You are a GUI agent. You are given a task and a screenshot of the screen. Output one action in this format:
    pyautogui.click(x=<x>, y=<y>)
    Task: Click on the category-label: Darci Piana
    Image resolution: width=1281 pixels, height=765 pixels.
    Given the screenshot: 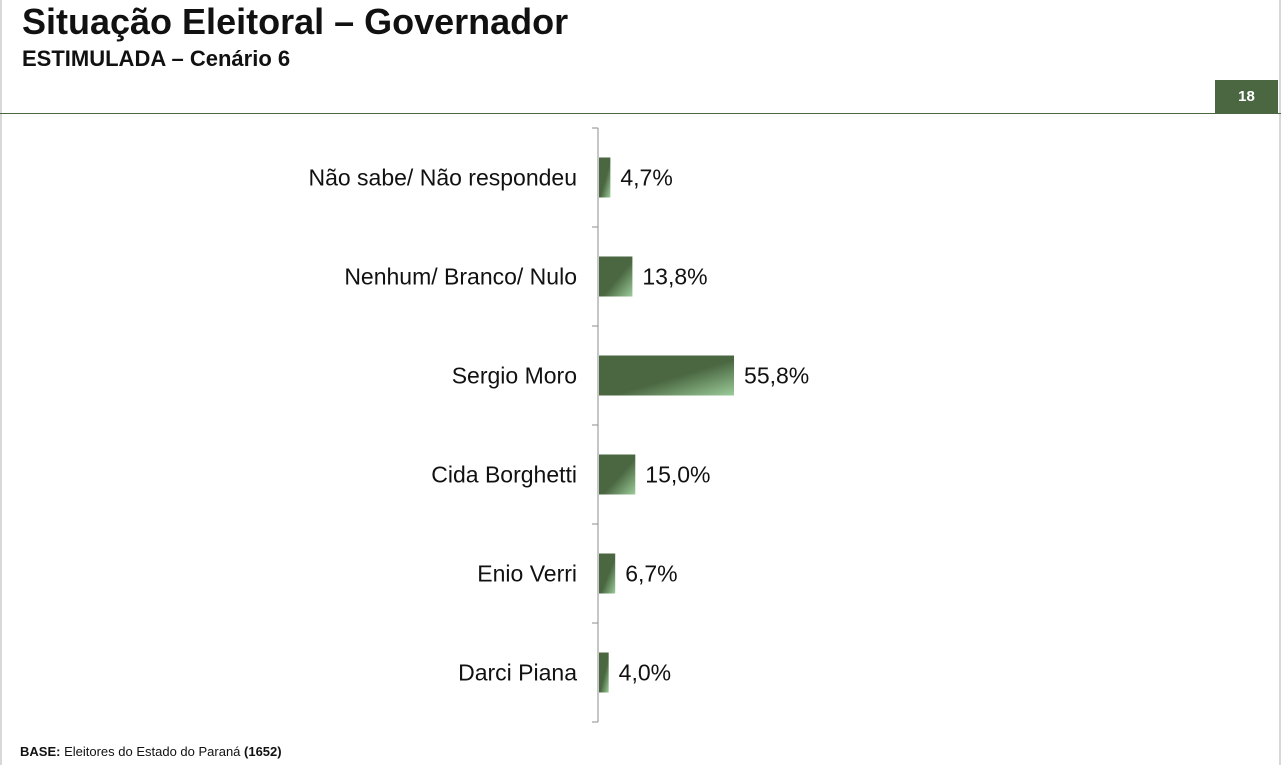 What is the action you would take?
    pyautogui.click(x=517, y=673)
    